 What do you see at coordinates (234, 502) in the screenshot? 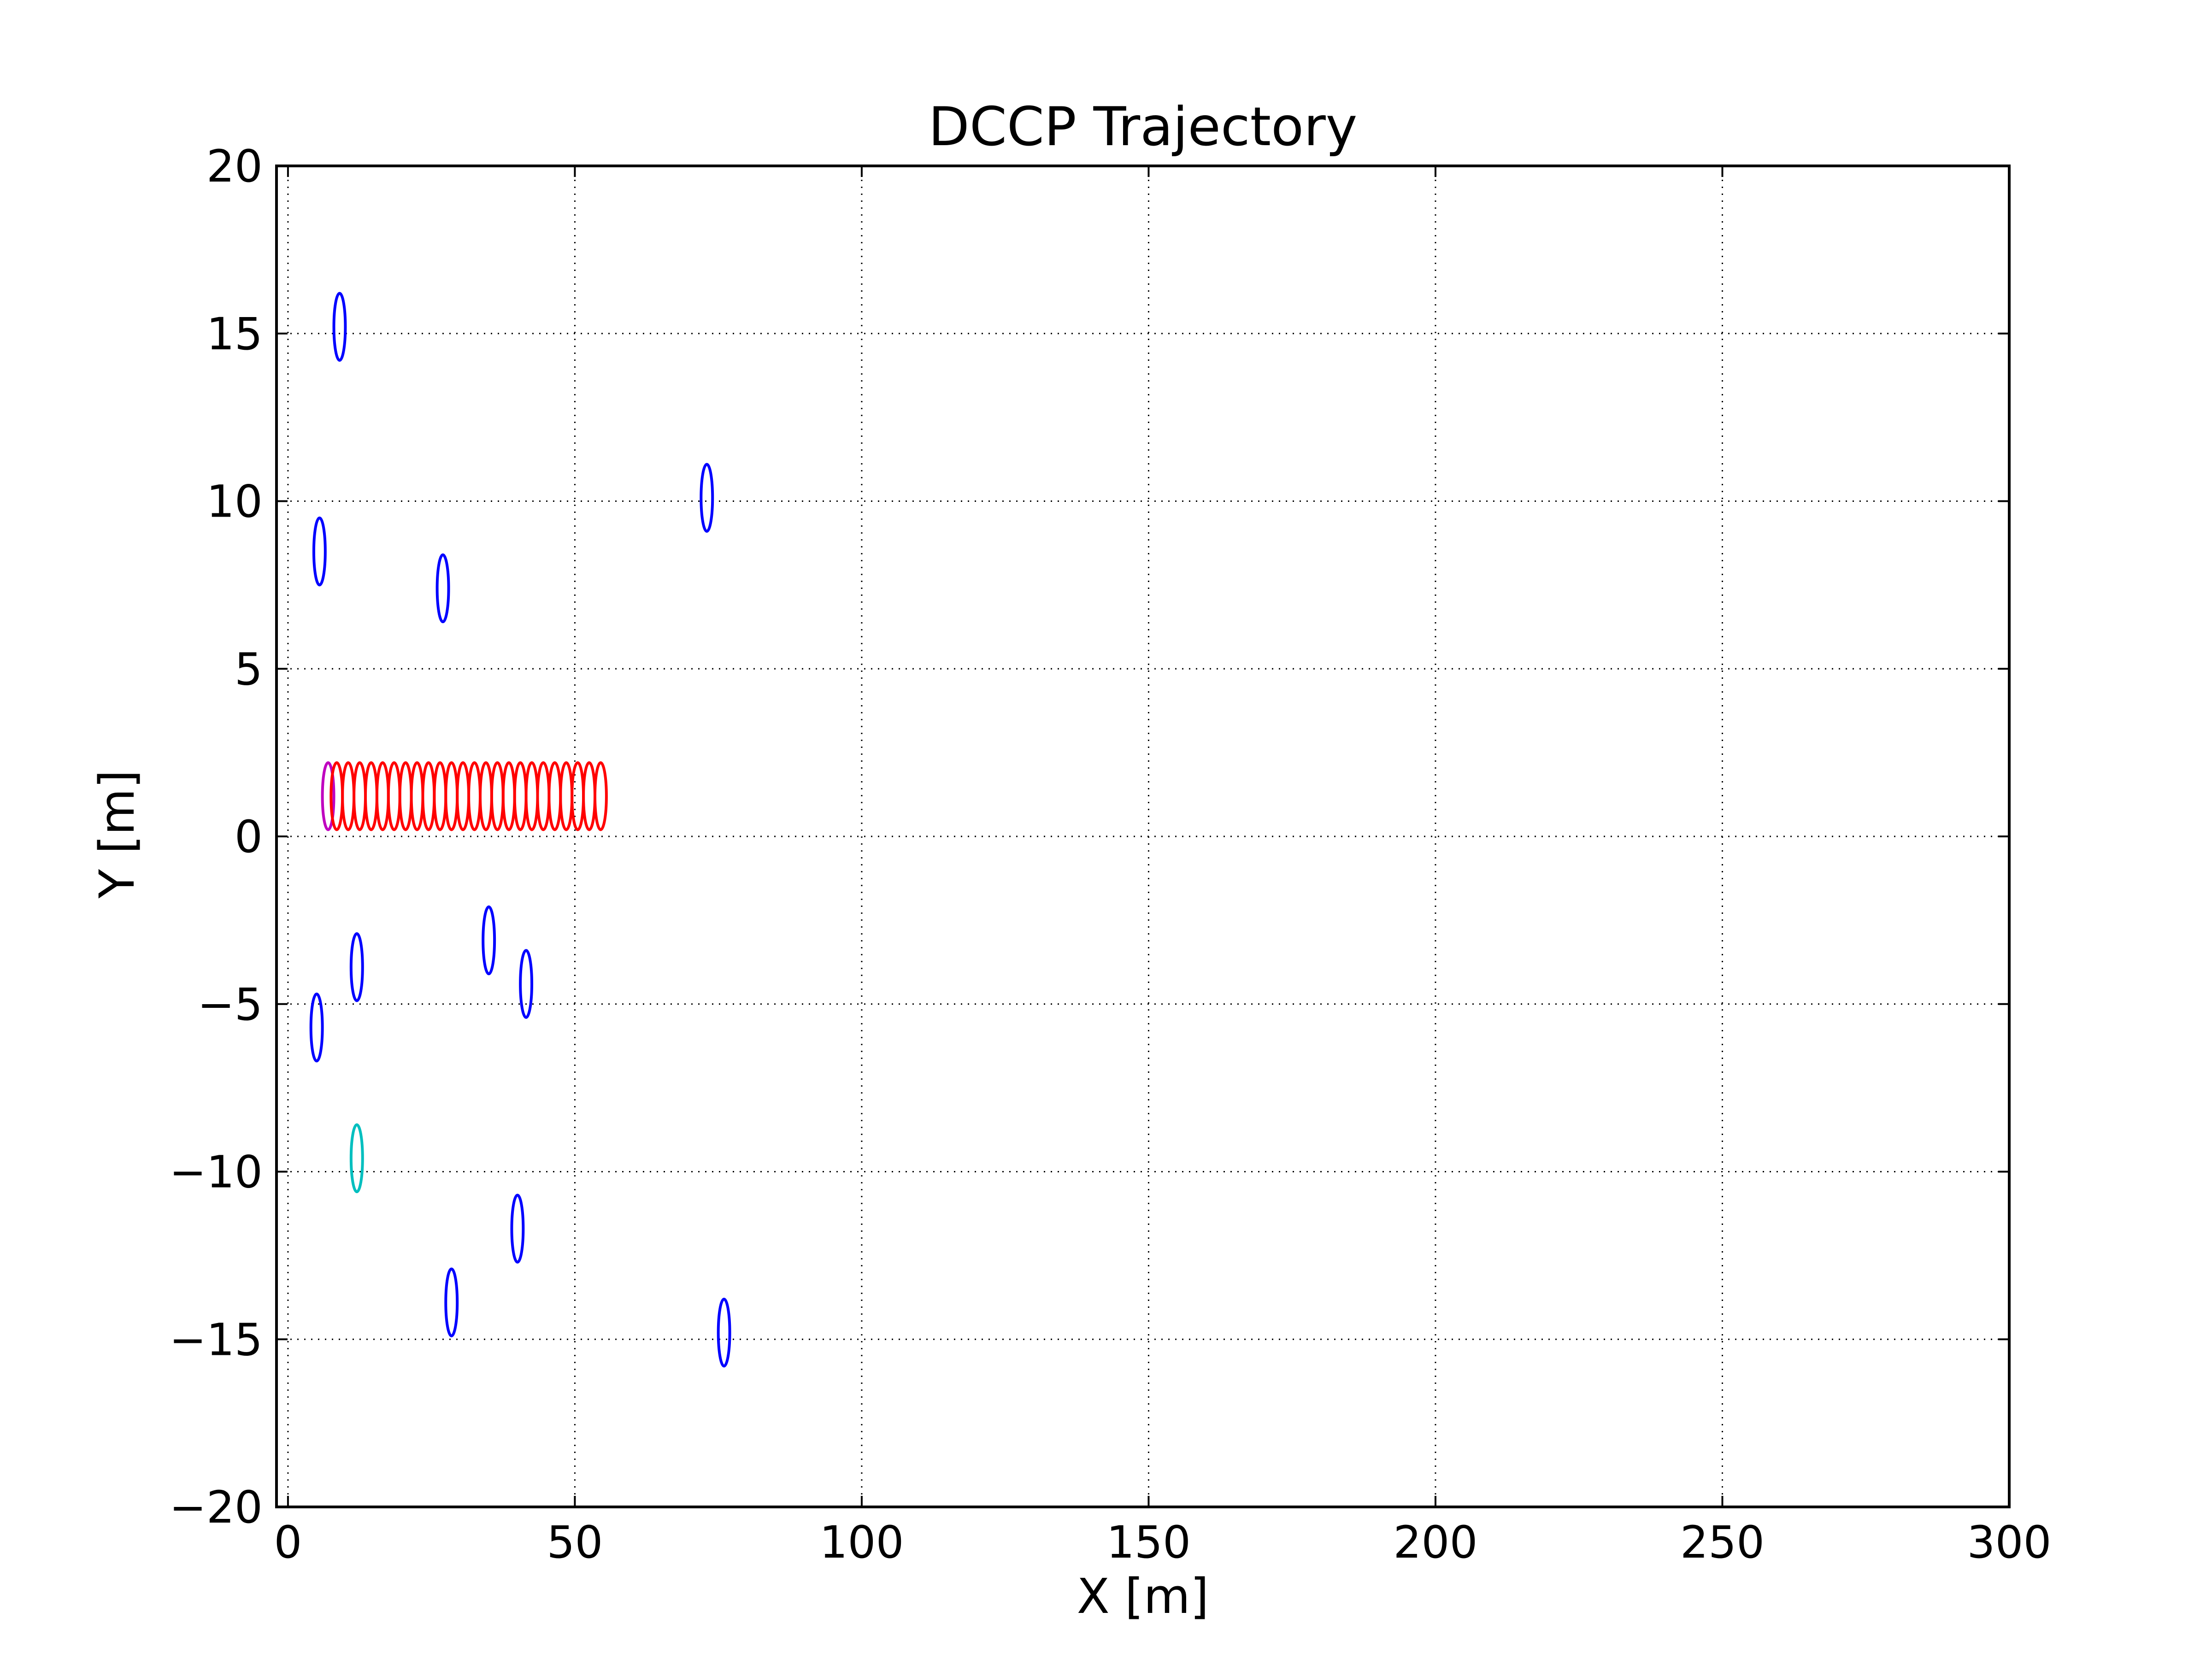
I see `y-tick-label: 10` at bounding box center [234, 502].